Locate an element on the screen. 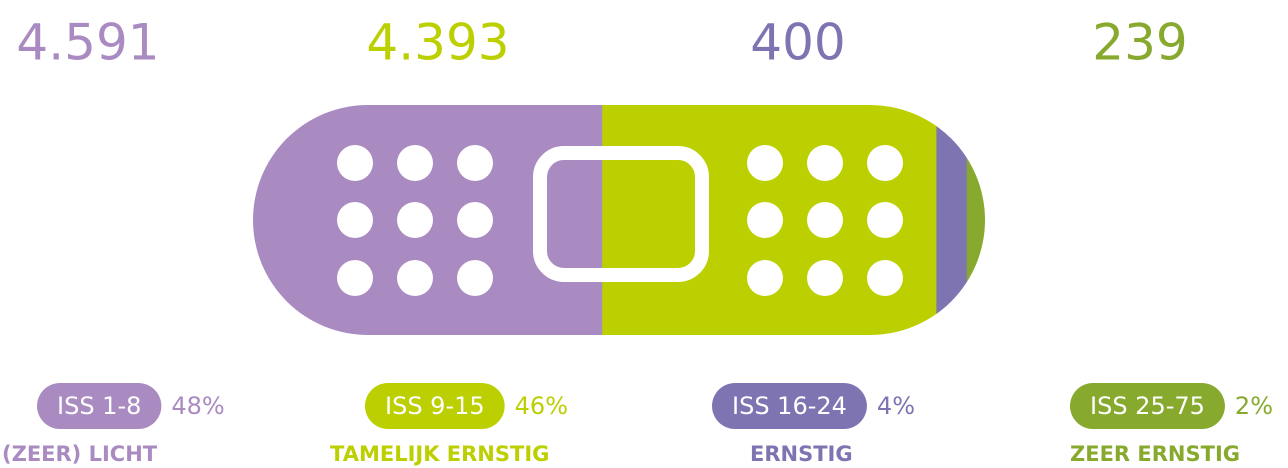 The width and height of the screenshot is (1288, 468). share-label: 4% is located at coordinates (896, 406).